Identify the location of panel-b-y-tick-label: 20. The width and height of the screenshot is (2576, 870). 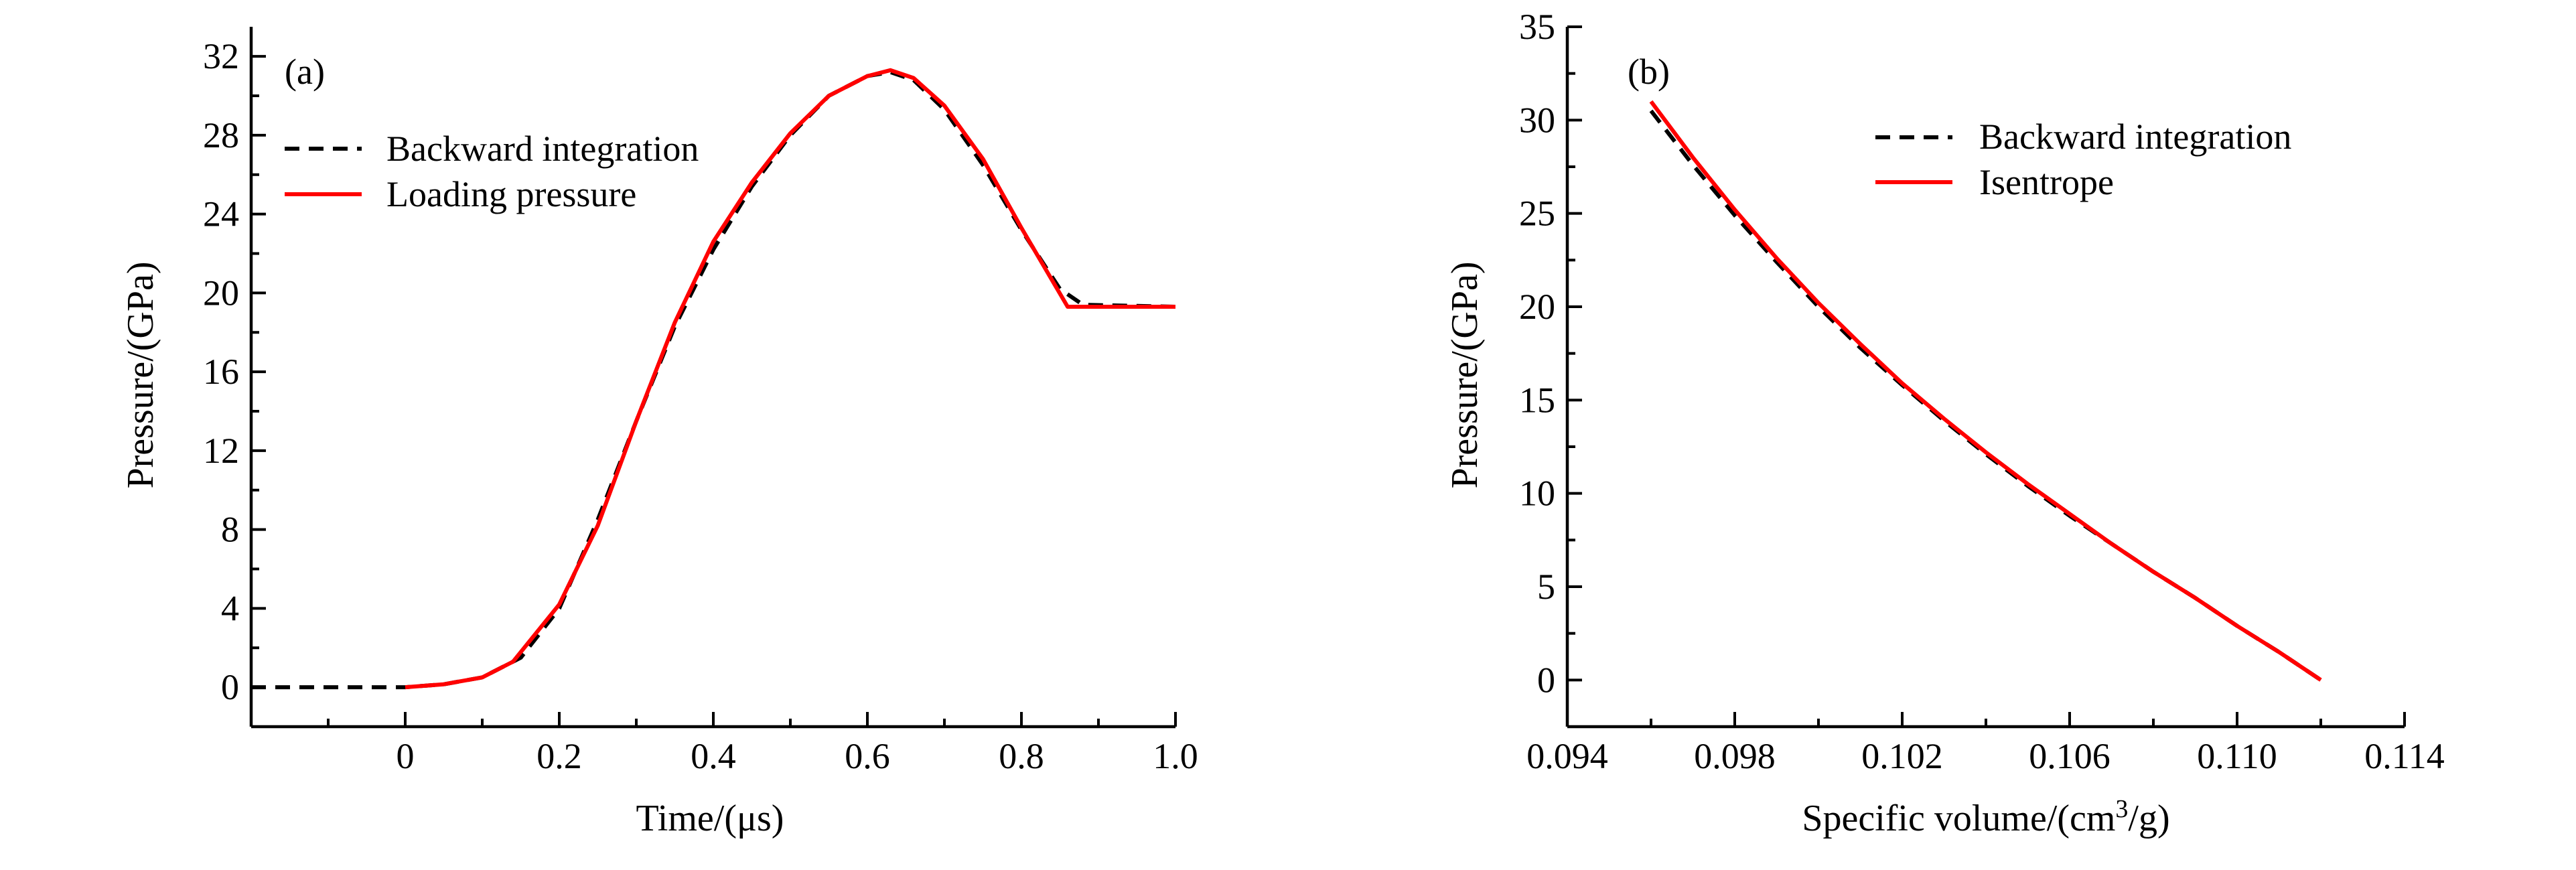
(1537, 307).